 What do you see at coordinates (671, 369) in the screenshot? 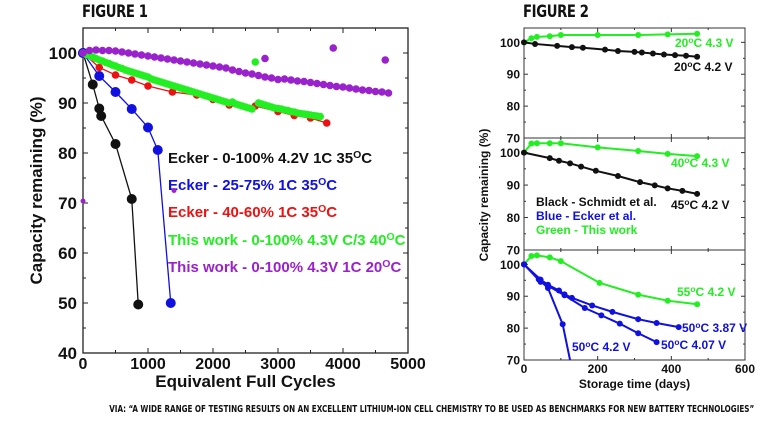
I see `x-tick-label: 400` at bounding box center [671, 369].